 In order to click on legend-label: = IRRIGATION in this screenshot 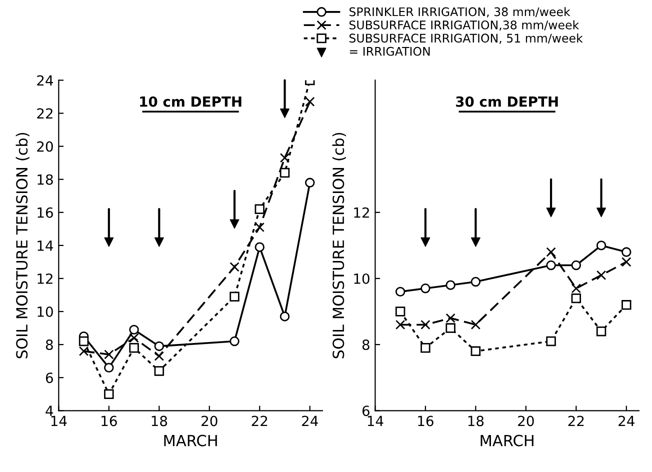, I will do `click(390, 51)`.